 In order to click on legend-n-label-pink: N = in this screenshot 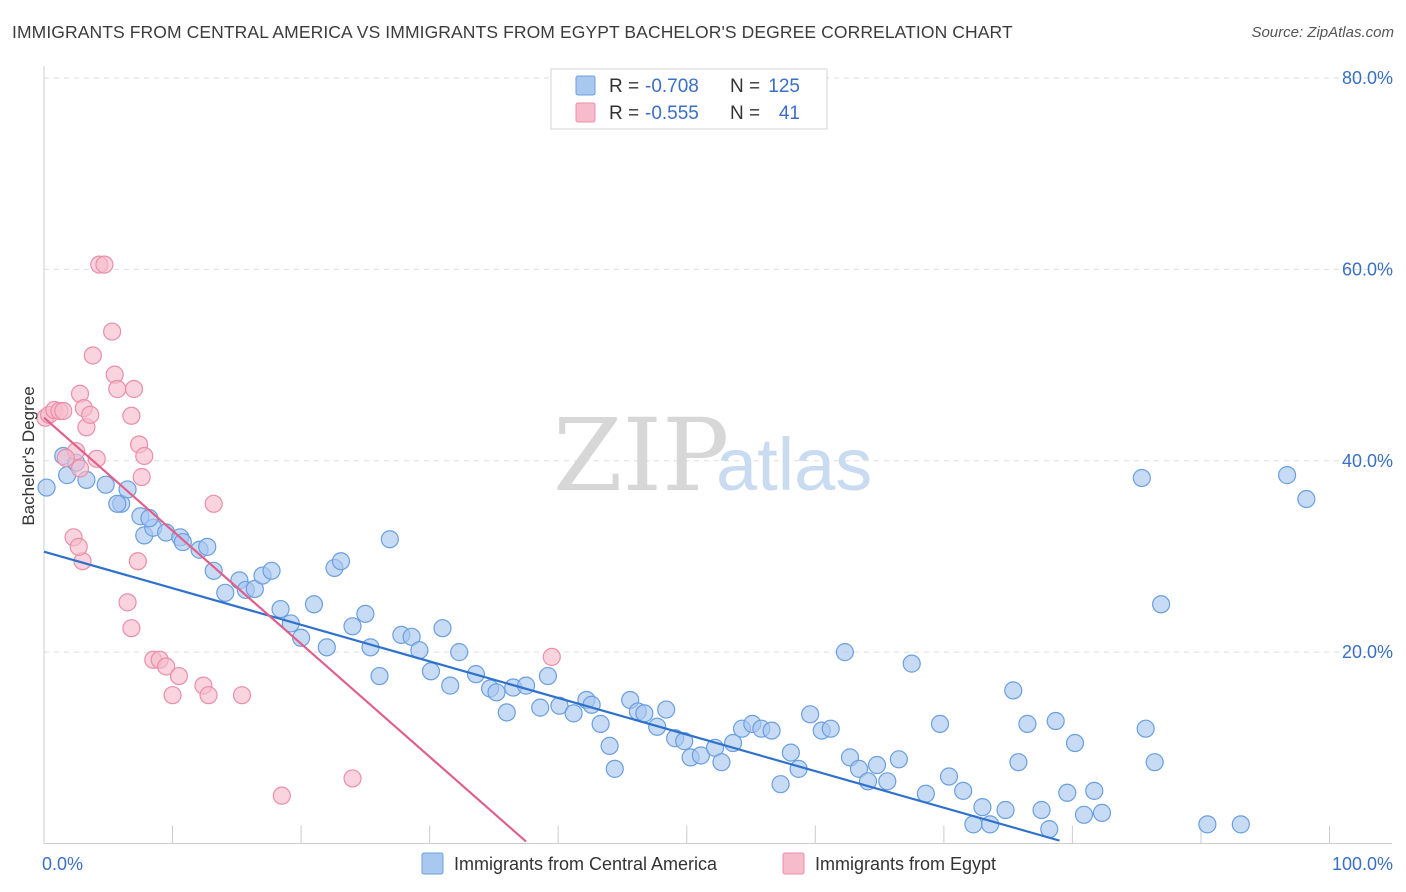, I will do `click(745, 113)`.